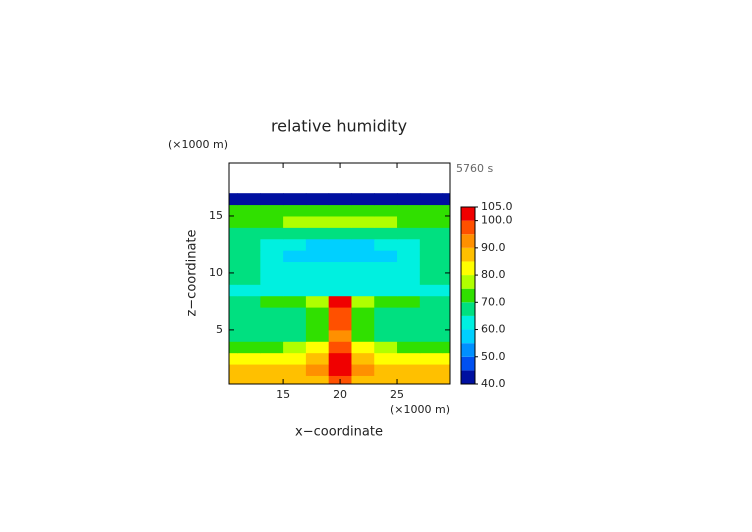 The height and width of the screenshot is (532, 752). I want to click on colorbar-tick-label: 100.0, so click(497, 220).